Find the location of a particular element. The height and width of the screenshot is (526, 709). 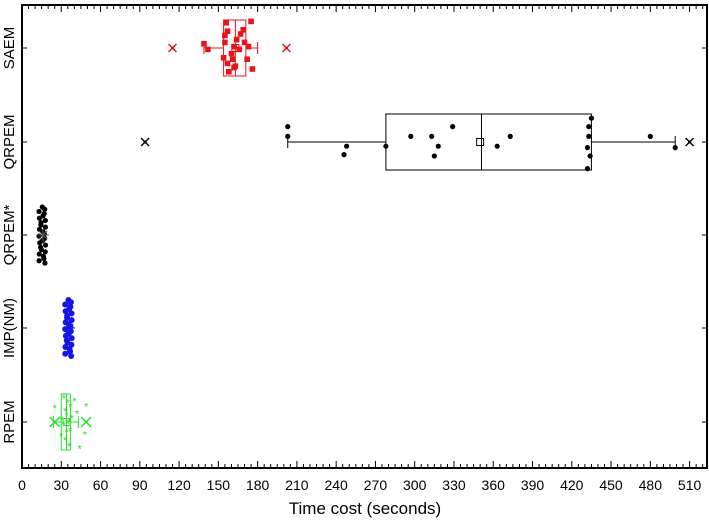

x-axis-title: Time cost (seconds) is located at coordinates (365, 508).